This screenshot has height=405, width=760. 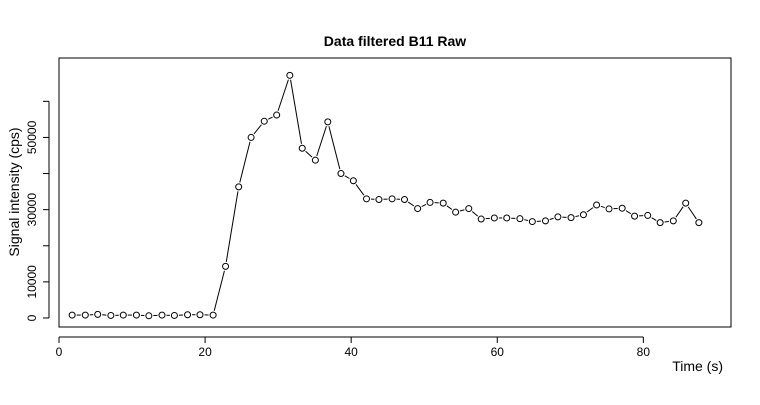 I want to click on y-axis: 0 10000 30000 50000, so click(x=37, y=211).